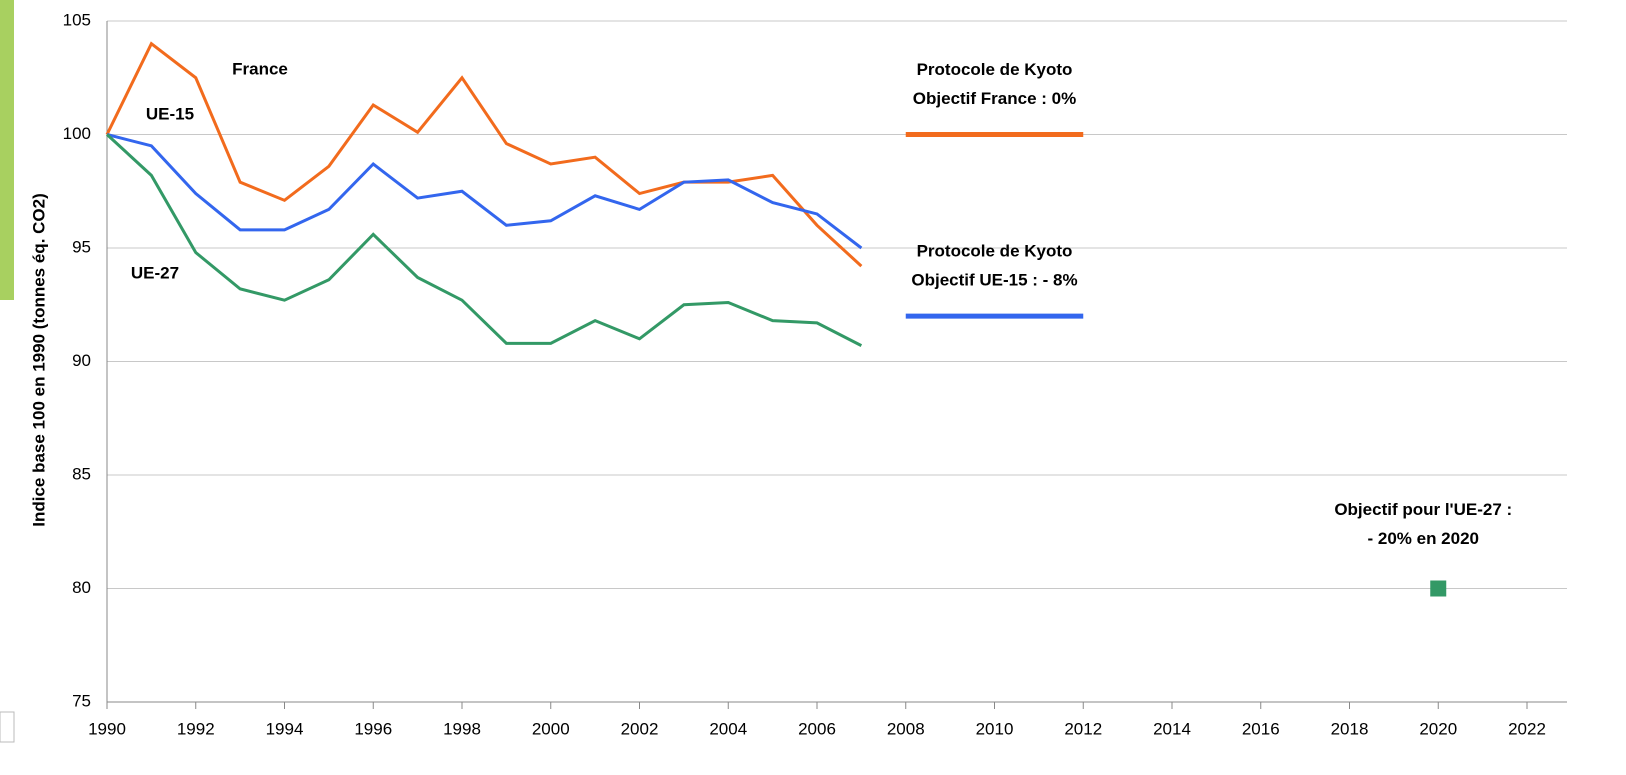 The height and width of the screenshot is (775, 1626). What do you see at coordinates (1423, 509) in the screenshot?
I see `point-label: Objectif pour l'UE-27 :` at bounding box center [1423, 509].